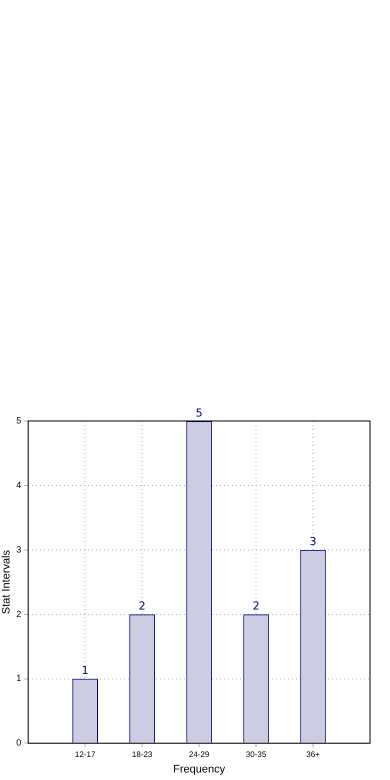 This screenshot has width=390, height=780. I want to click on y-axis-title: Stat Intervals, so click(6, 582).